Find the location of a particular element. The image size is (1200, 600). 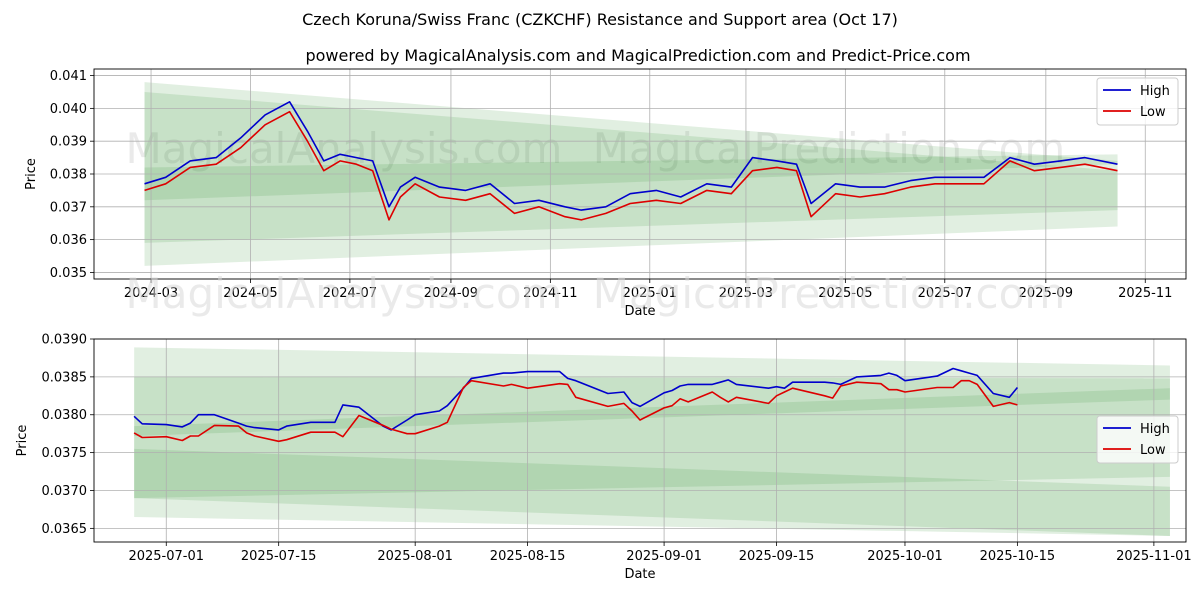

y-tick-label: 0.0370 is located at coordinates (65, 491).